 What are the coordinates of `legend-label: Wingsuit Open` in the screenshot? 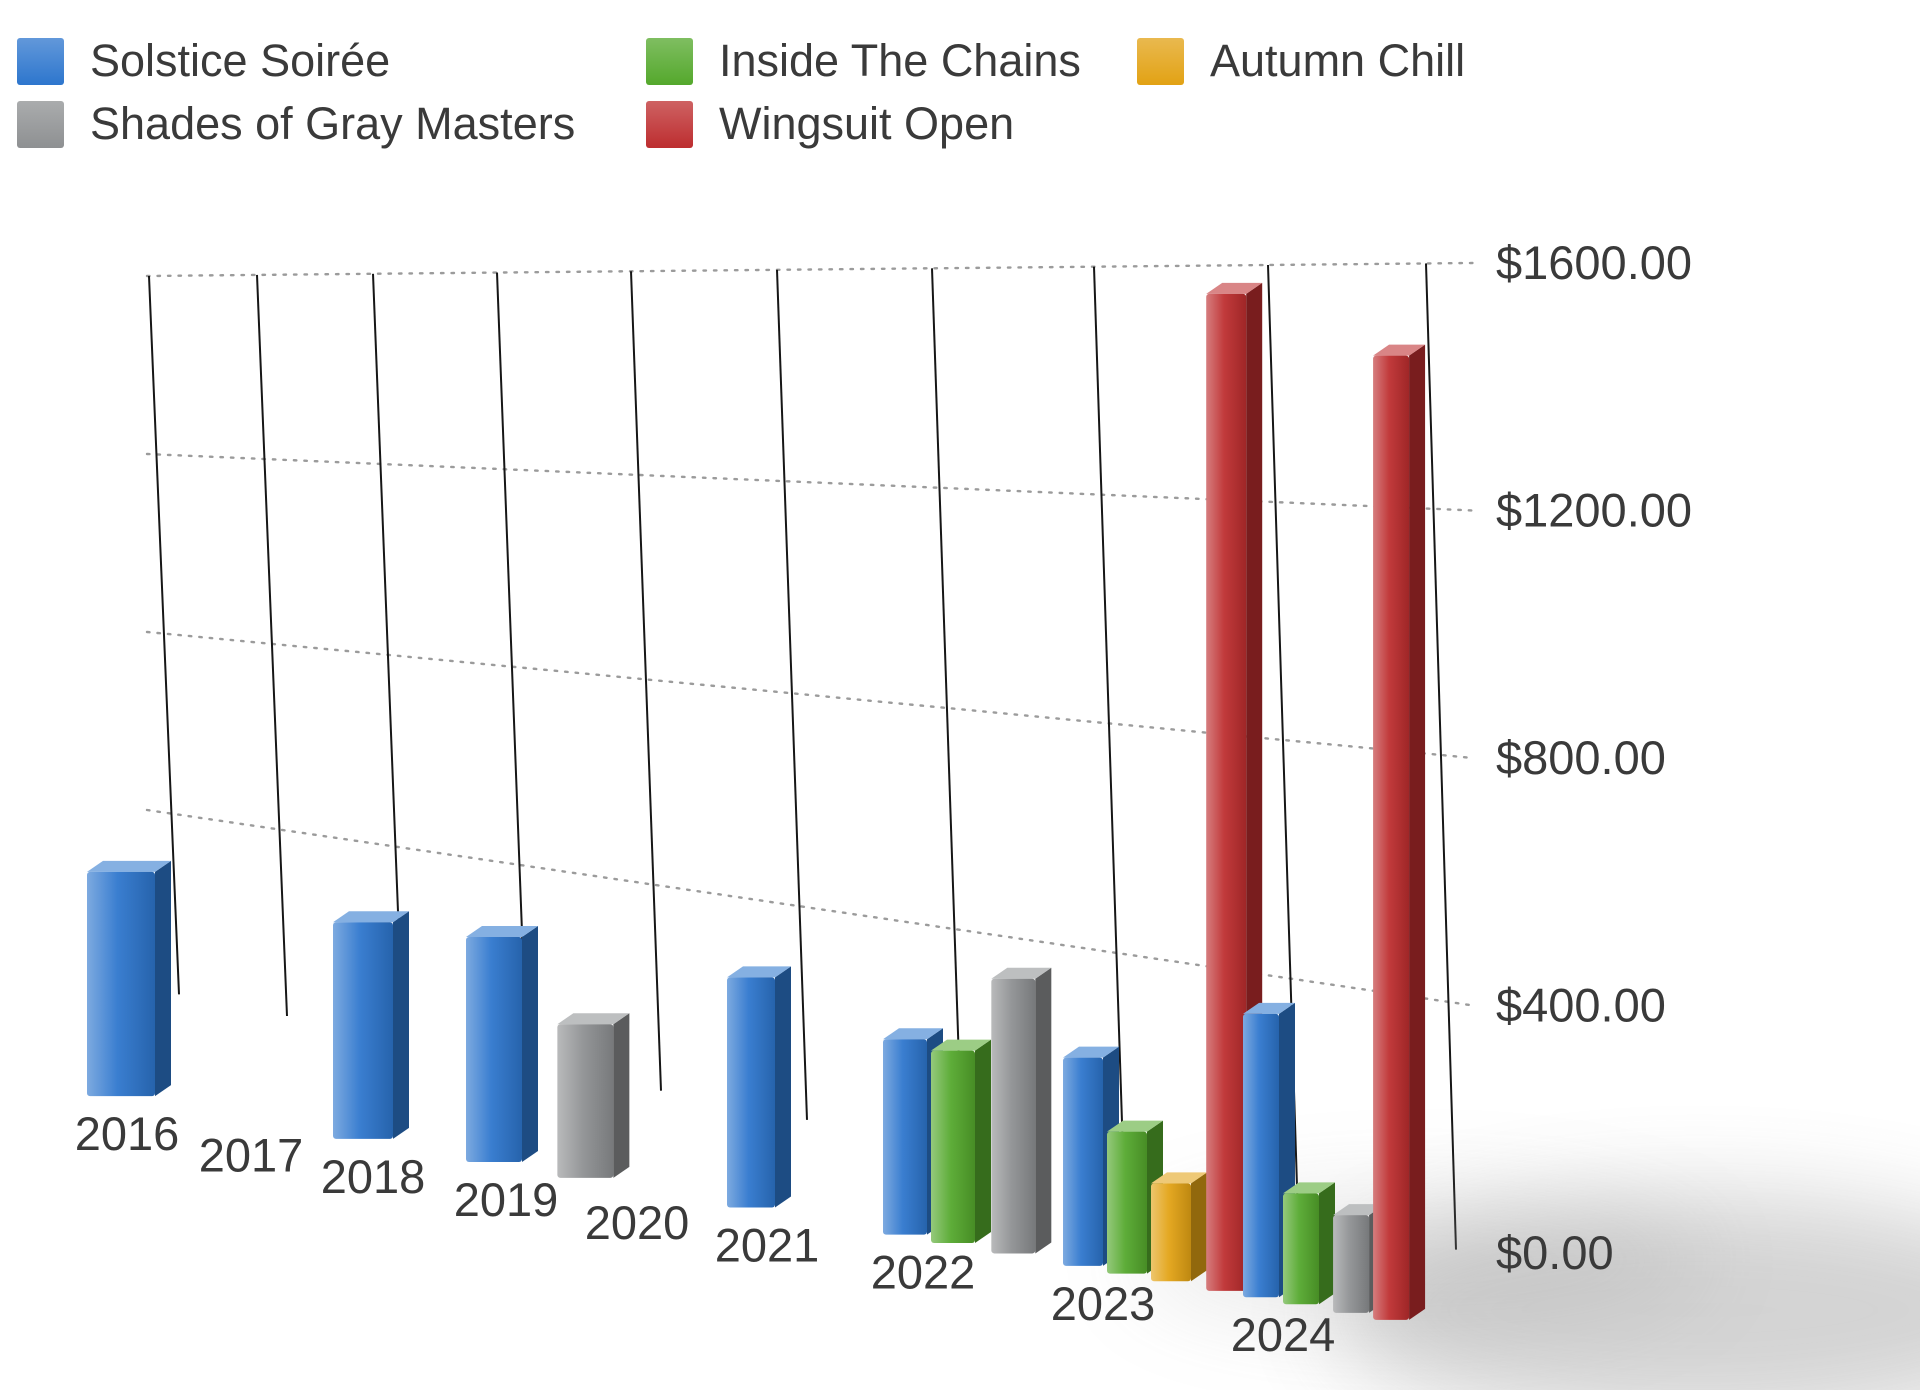 It's located at (867, 123).